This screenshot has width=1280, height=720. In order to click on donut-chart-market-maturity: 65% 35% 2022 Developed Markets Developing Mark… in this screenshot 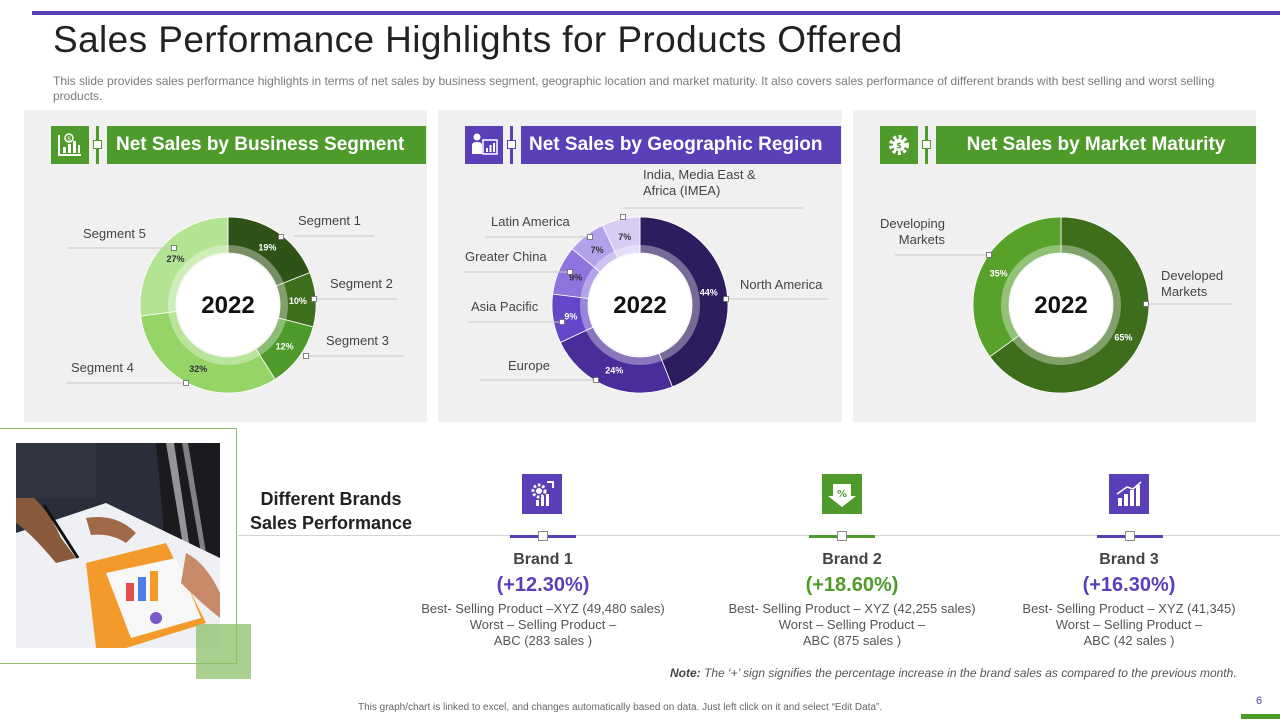, I will do `click(1056, 305)`.